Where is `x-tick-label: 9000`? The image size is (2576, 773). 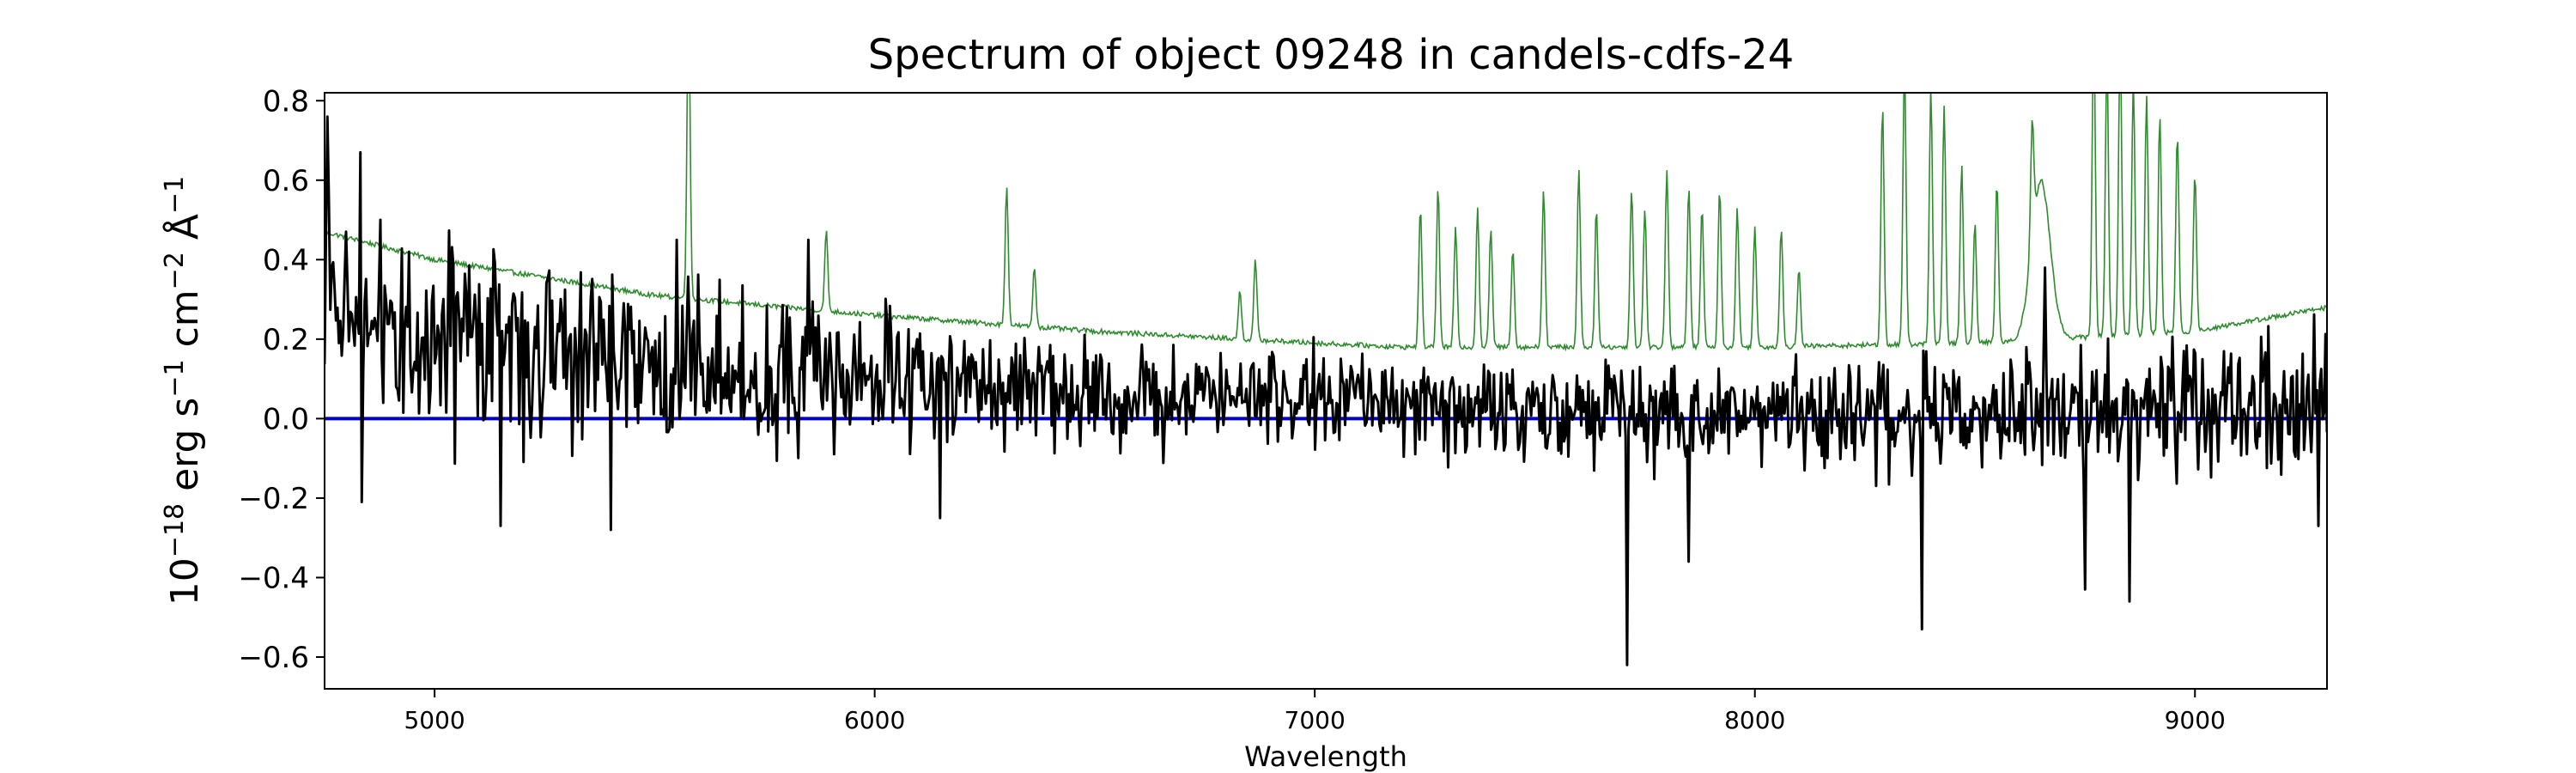
x-tick-label: 9000 is located at coordinates (2195, 720).